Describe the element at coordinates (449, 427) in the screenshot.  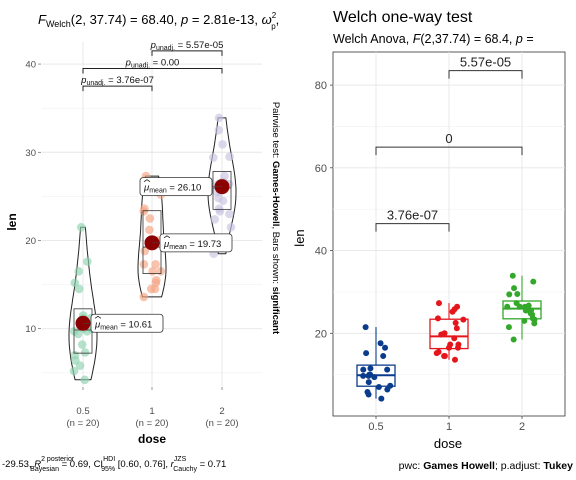
I see `right-x-tick-label: 1` at that location.